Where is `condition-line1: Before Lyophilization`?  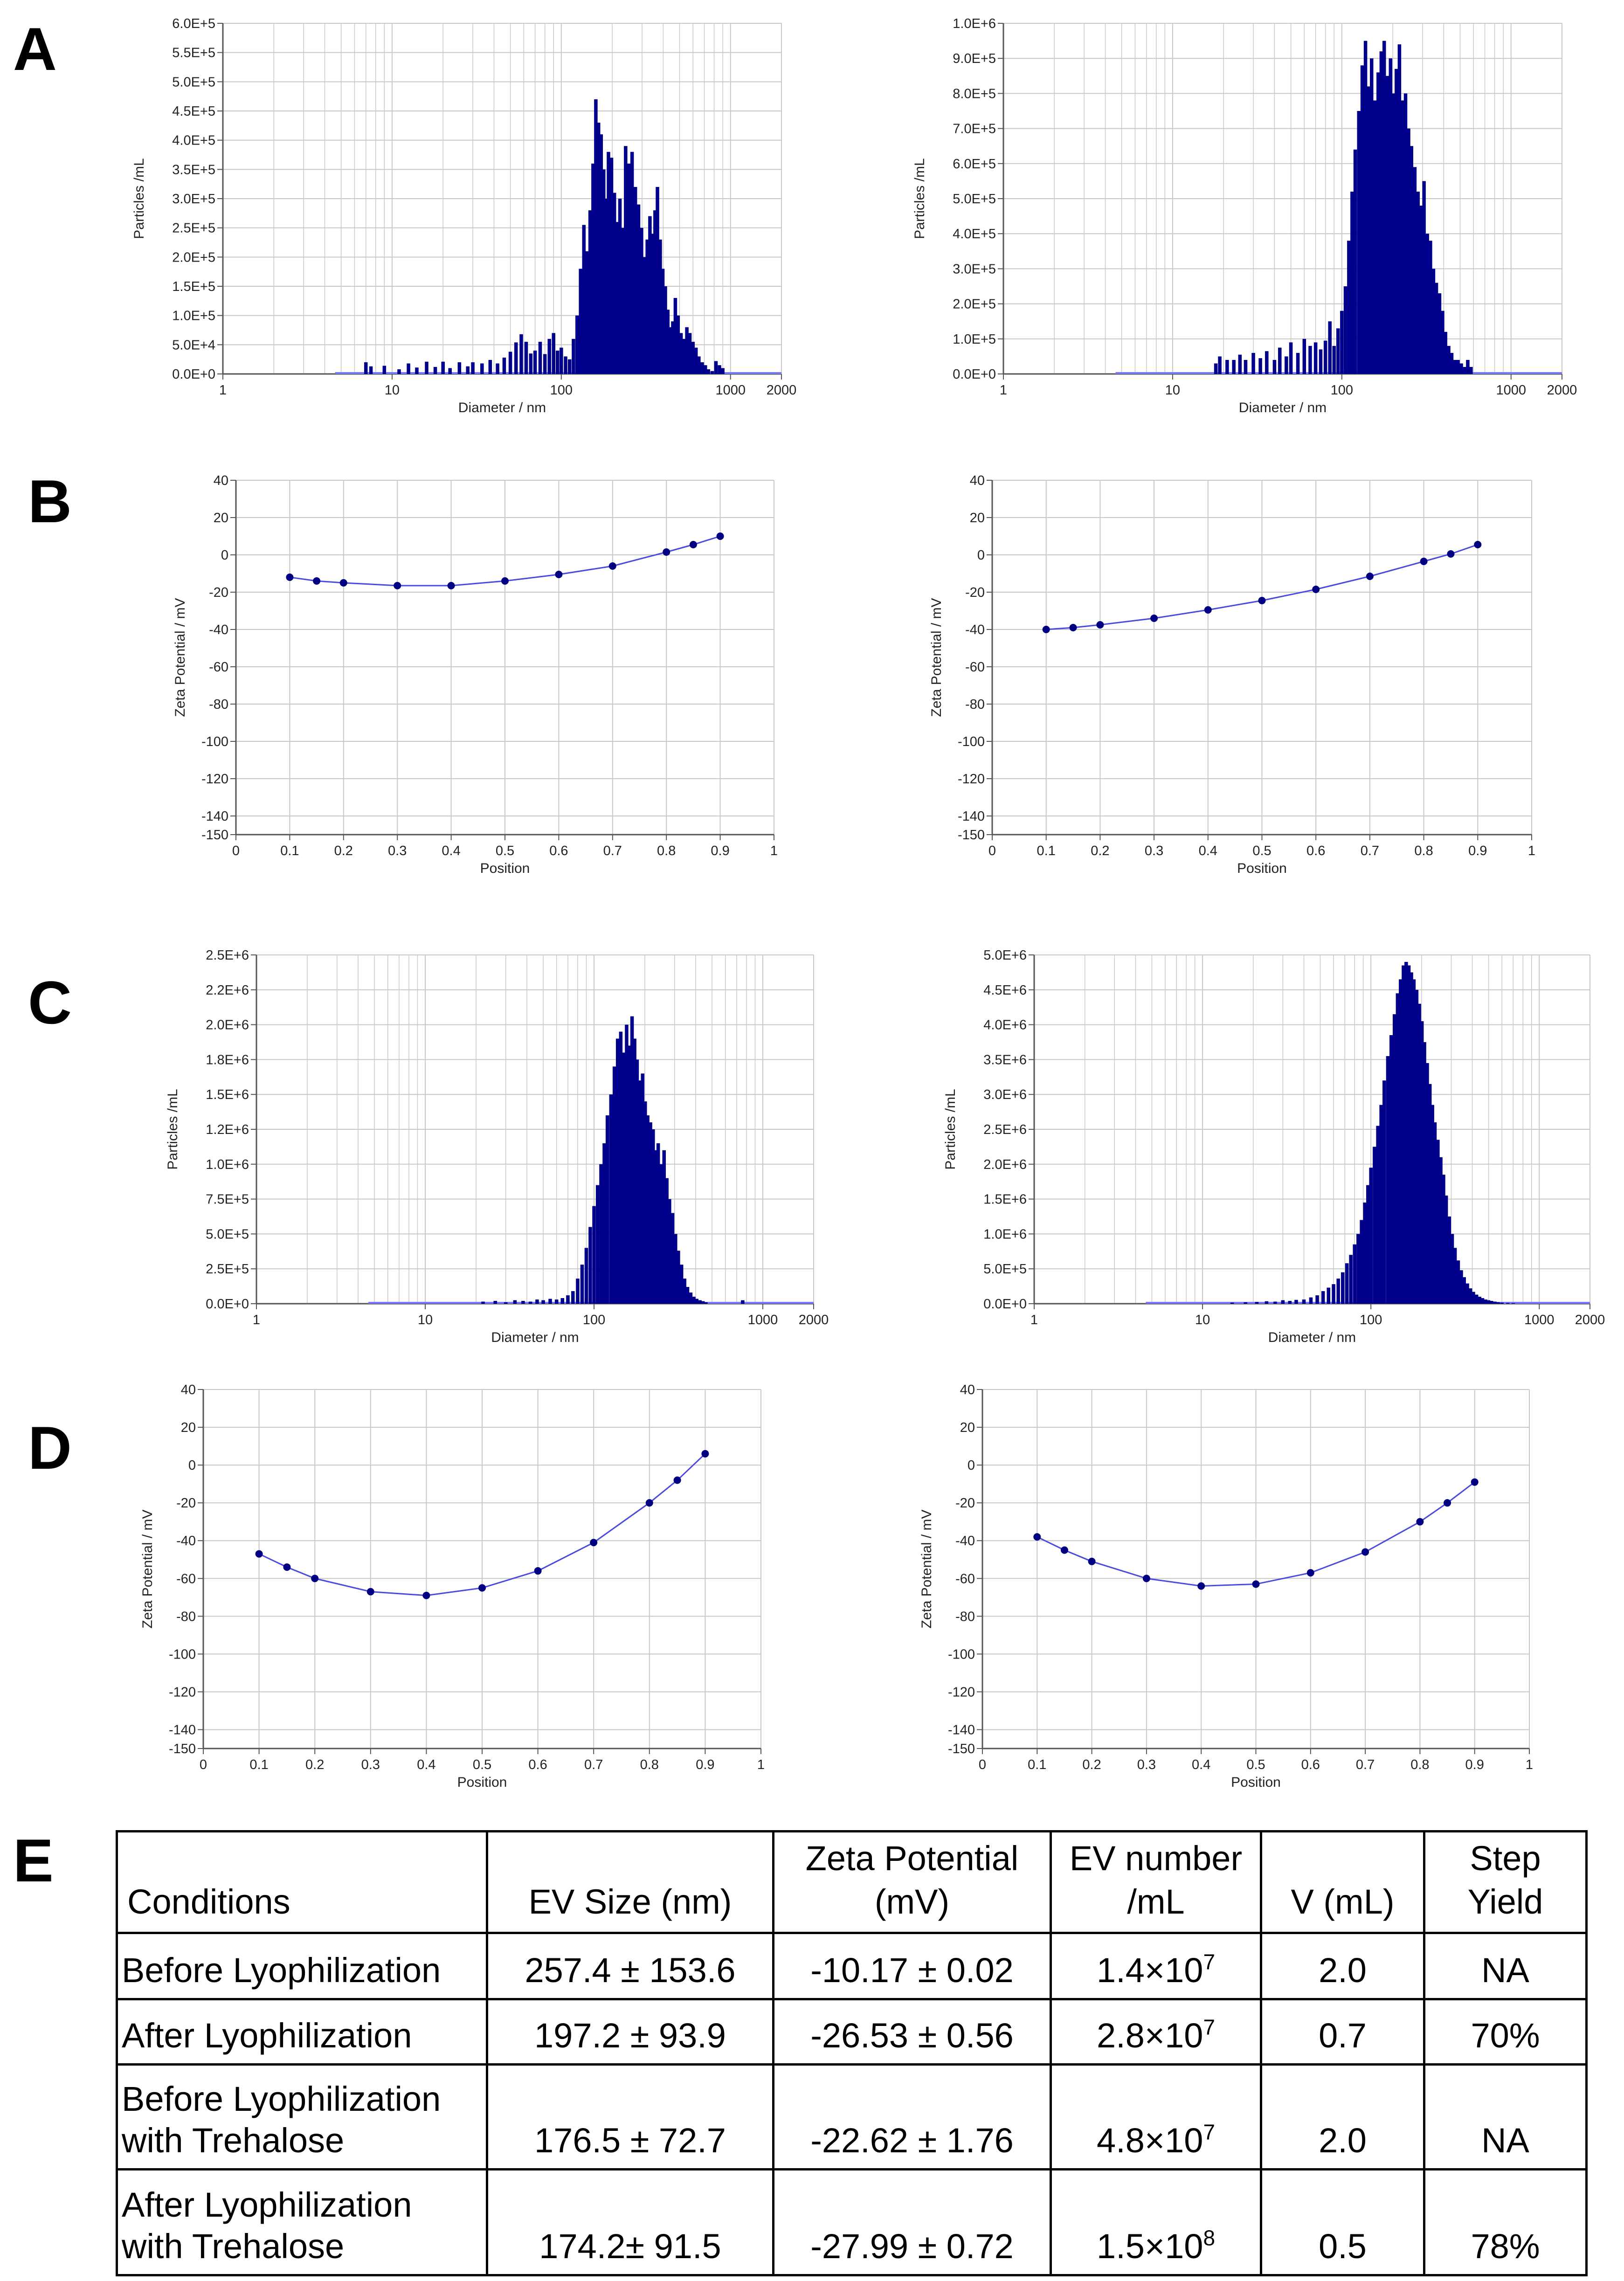
condition-line1: Before Lyophilization is located at coordinates (281, 2099).